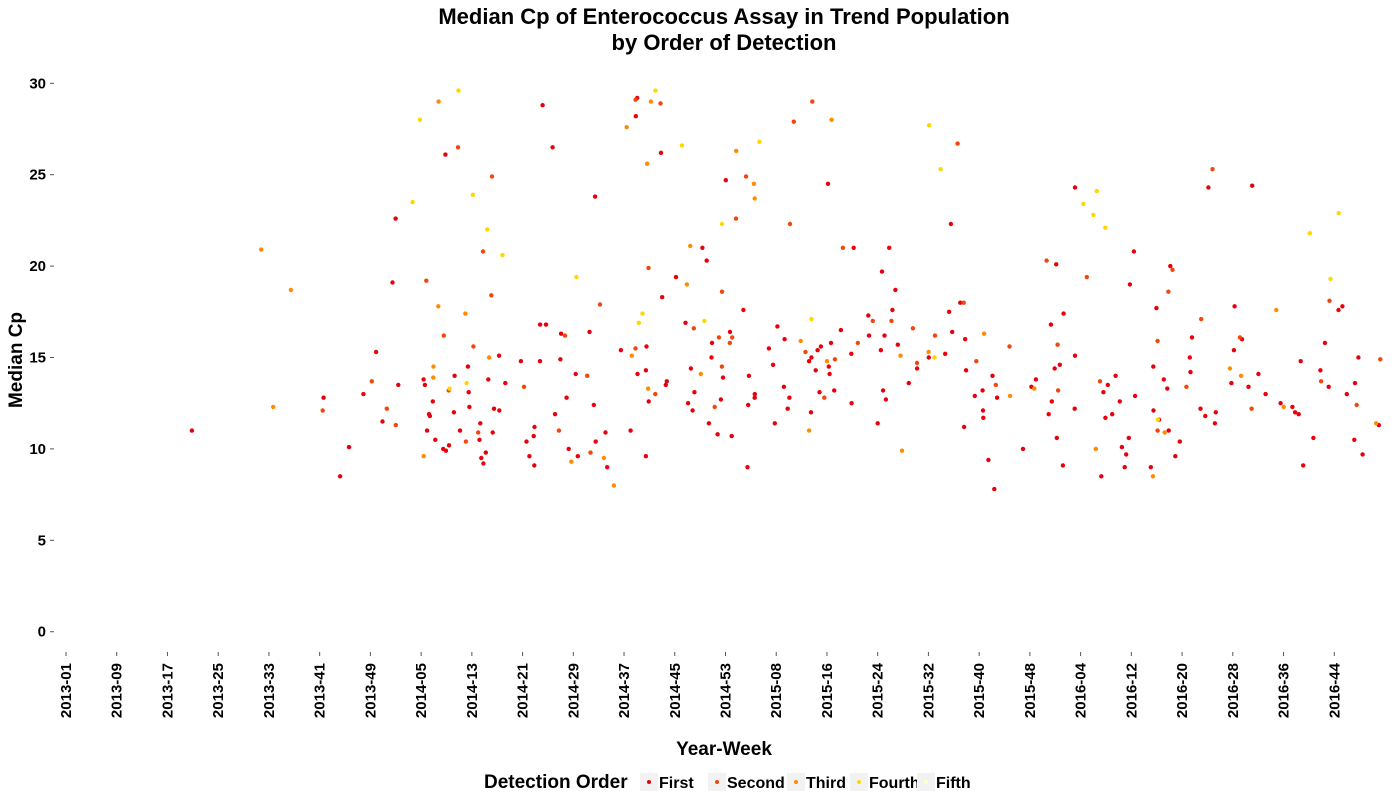 This screenshot has width=1400, height=800. What do you see at coordinates (37, 358) in the screenshot?
I see `y-tick-label: 15` at bounding box center [37, 358].